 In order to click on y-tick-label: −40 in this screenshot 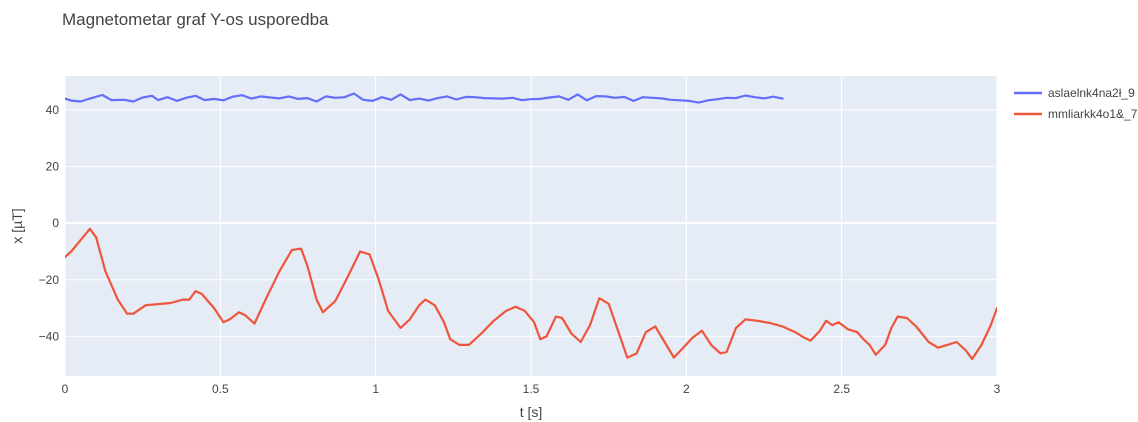, I will do `click(49, 336)`.